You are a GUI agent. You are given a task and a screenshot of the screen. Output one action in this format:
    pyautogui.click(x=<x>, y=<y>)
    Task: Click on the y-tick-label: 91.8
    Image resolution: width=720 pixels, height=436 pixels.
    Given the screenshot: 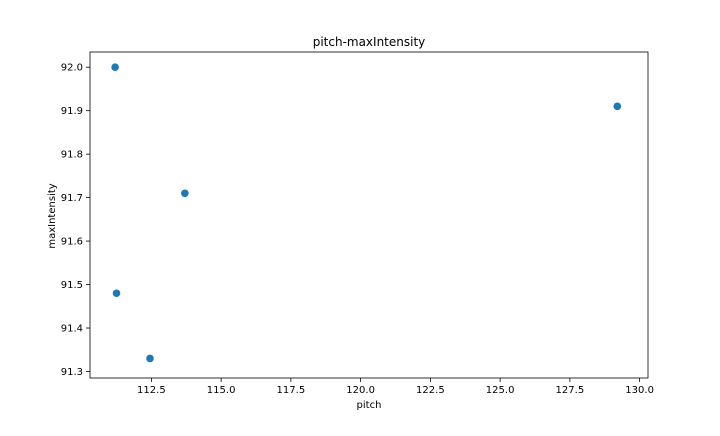 What is the action you would take?
    pyautogui.click(x=72, y=155)
    